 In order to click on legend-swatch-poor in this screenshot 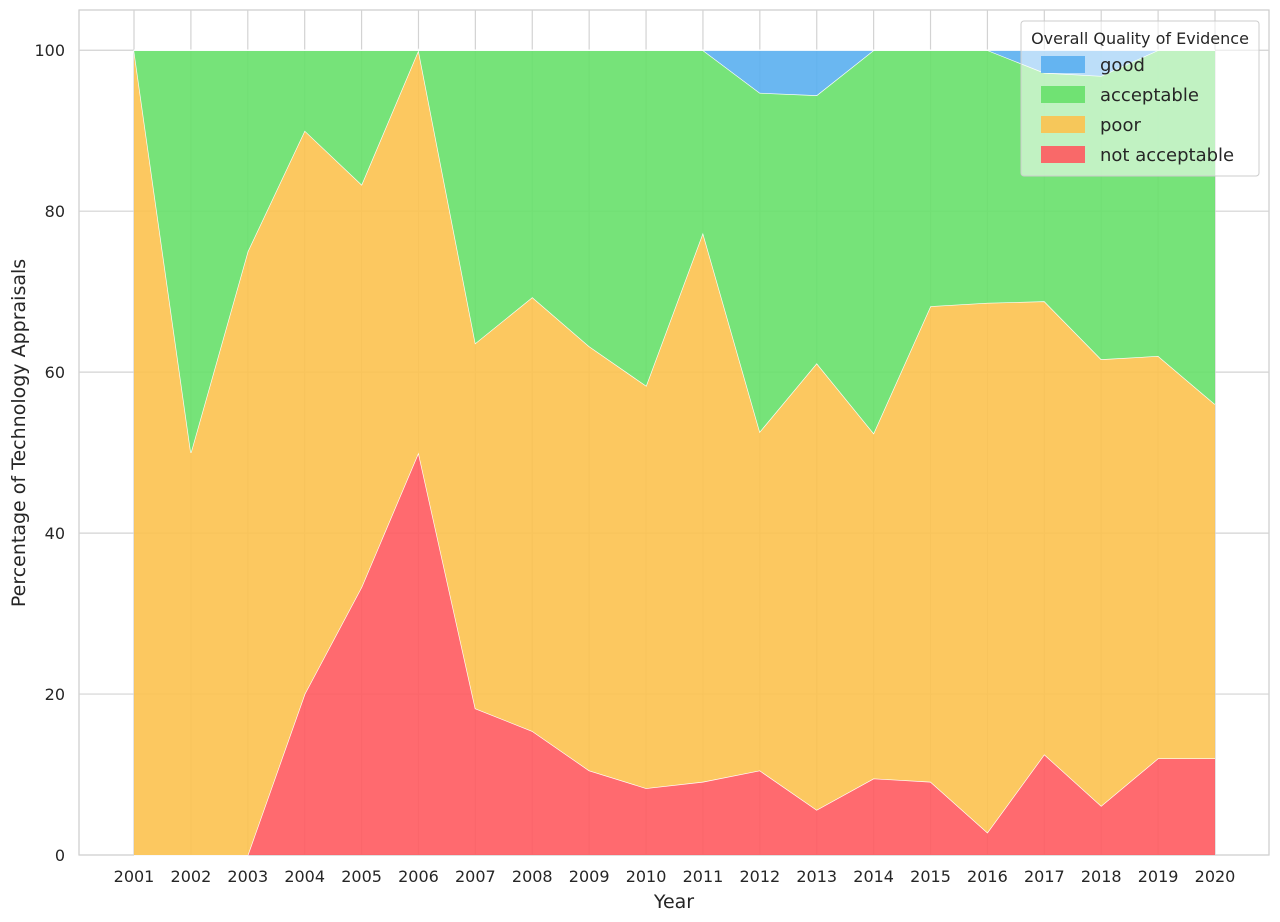, I will do `click(1063, 124)`.